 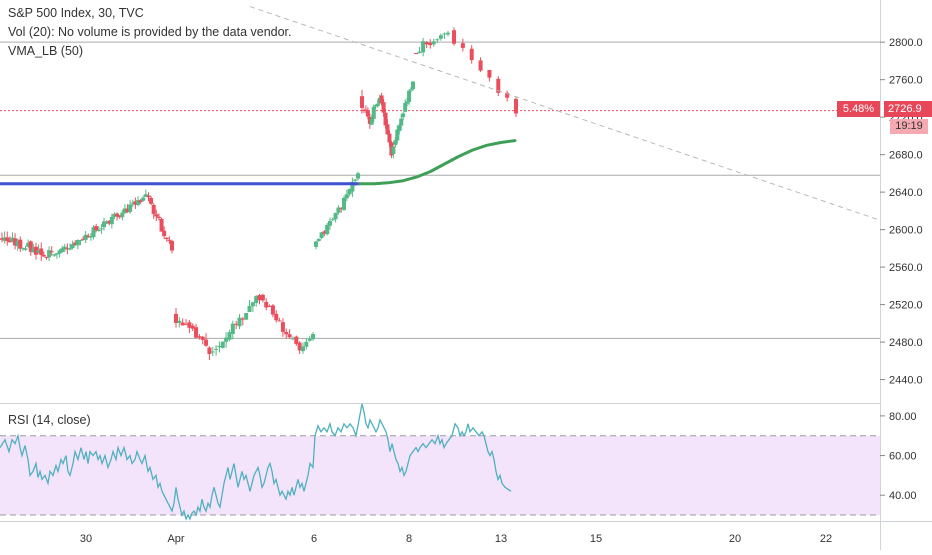 What do you see at coordinates (858, 109) in the screenshot?
I see `percent-change-tag: 5.48%` at bounding box center [858, 109].